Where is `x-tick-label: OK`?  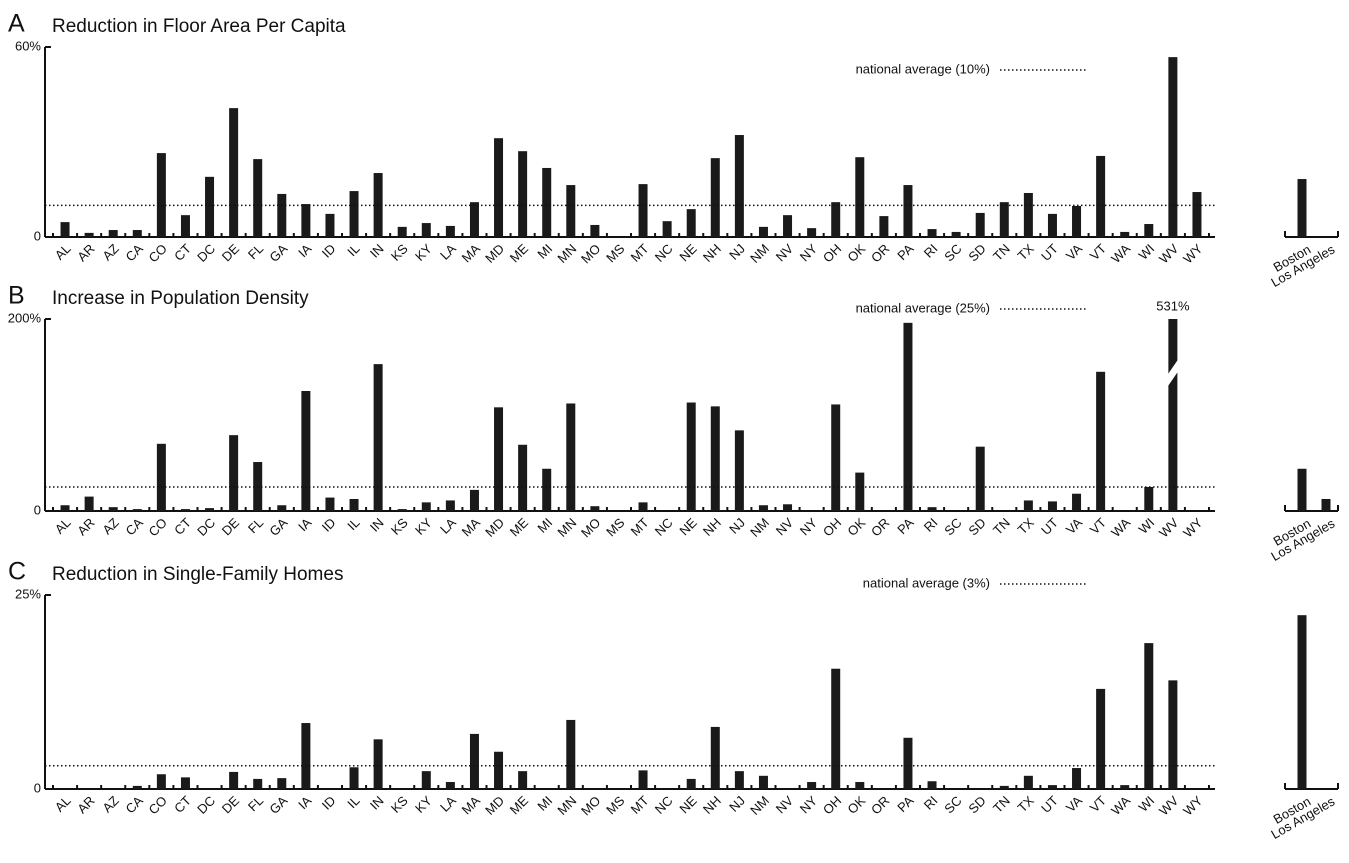
x-tick-label: OK is located at coordinates (856, 253).